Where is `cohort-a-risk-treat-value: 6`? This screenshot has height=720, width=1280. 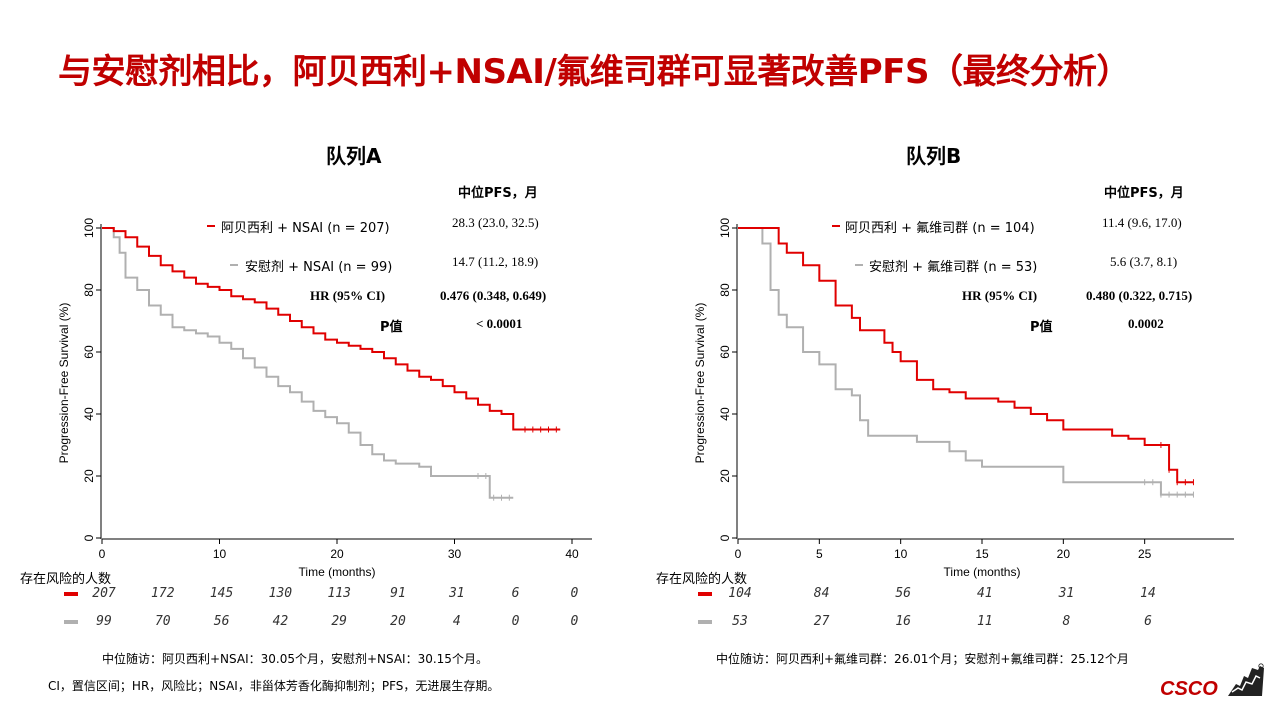
cohort-a-risk-treat-value: 6 is located at coordinates (515, 593).